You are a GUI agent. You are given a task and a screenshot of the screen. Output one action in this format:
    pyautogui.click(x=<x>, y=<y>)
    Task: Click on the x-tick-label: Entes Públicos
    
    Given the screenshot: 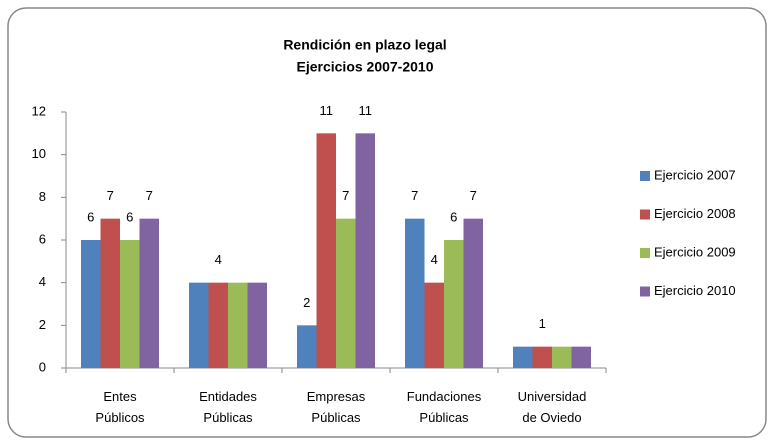 What is the action you would take?
    pyautogui.click(x=120, y=407)
    